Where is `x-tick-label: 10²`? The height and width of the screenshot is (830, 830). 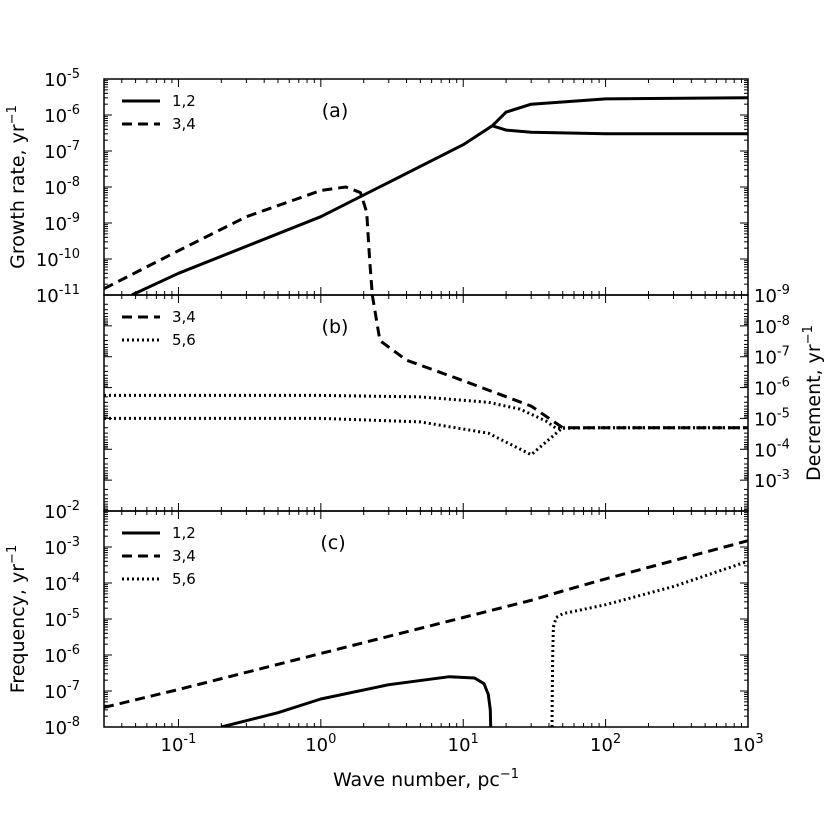
x-tick-label: 10² is located at coordinates (605, 744).